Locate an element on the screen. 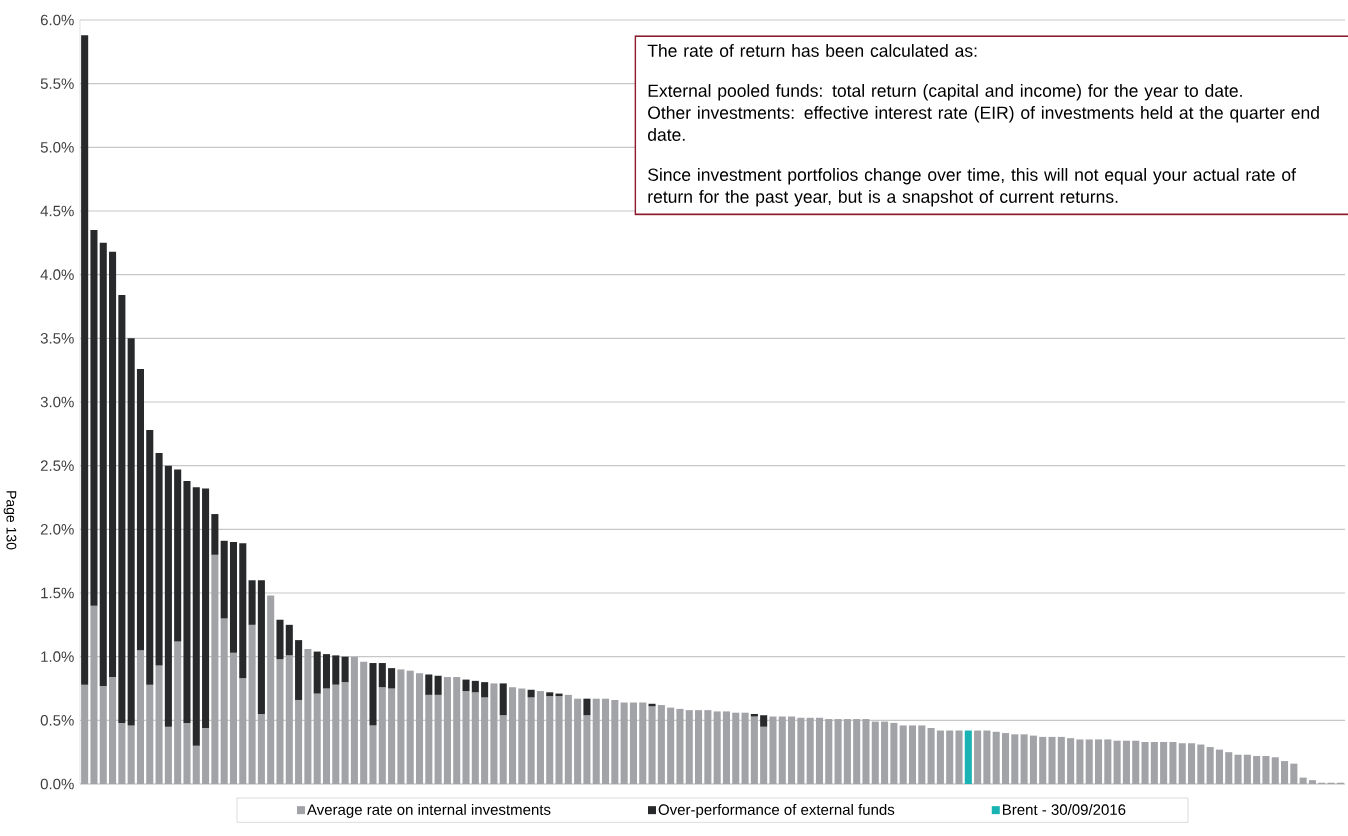 Image resolution: width=1348 pixels, height=836 pixels. y-tick-label: 4.5% is located at coordinates (57, 211).